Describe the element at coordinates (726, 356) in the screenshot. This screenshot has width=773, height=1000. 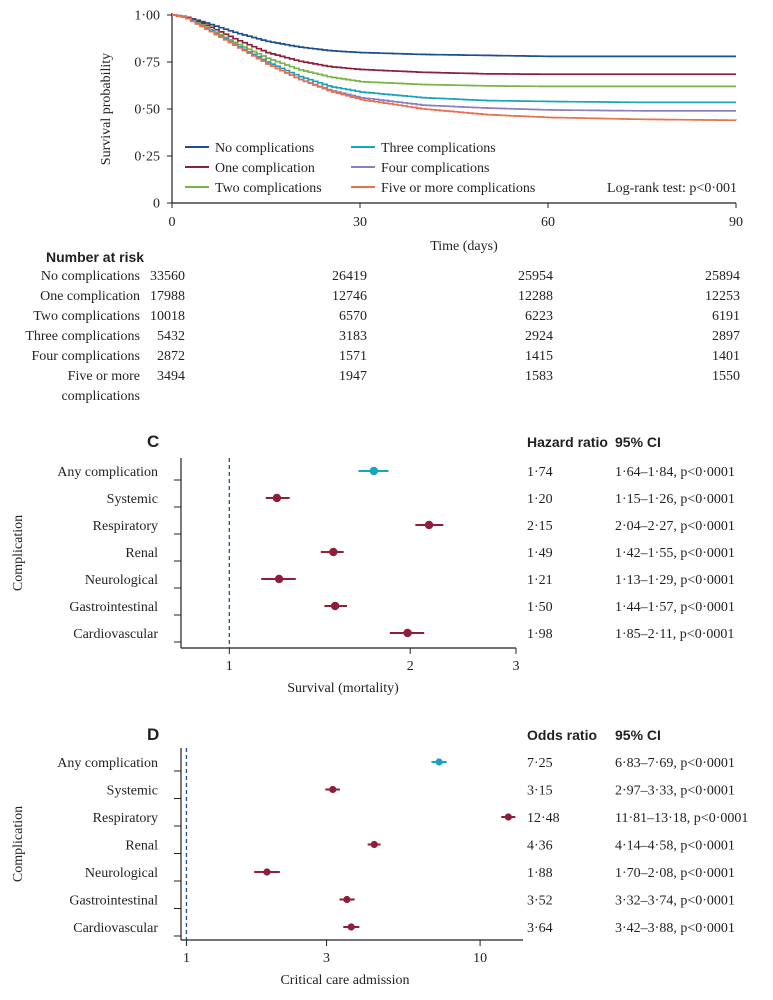
I see `risk-count: 1401` at that location.